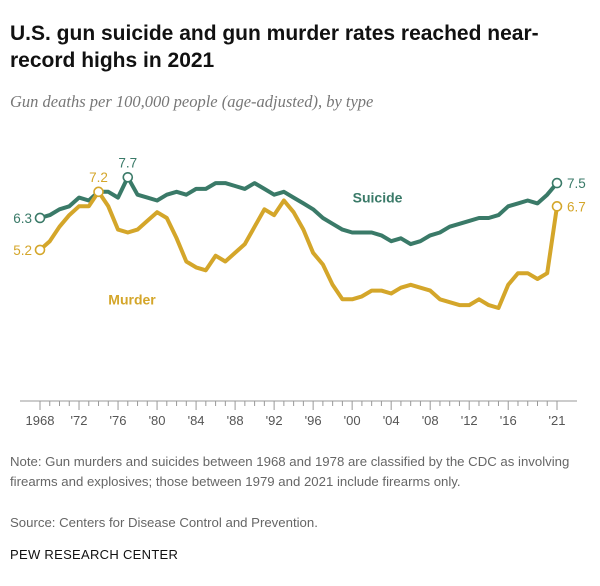 Image resolution: width=600 pixels, height=586 pixels. Describe the element at coordinates (157, 420) in the screenshot. I see `x-tick-label: '80` at that location.